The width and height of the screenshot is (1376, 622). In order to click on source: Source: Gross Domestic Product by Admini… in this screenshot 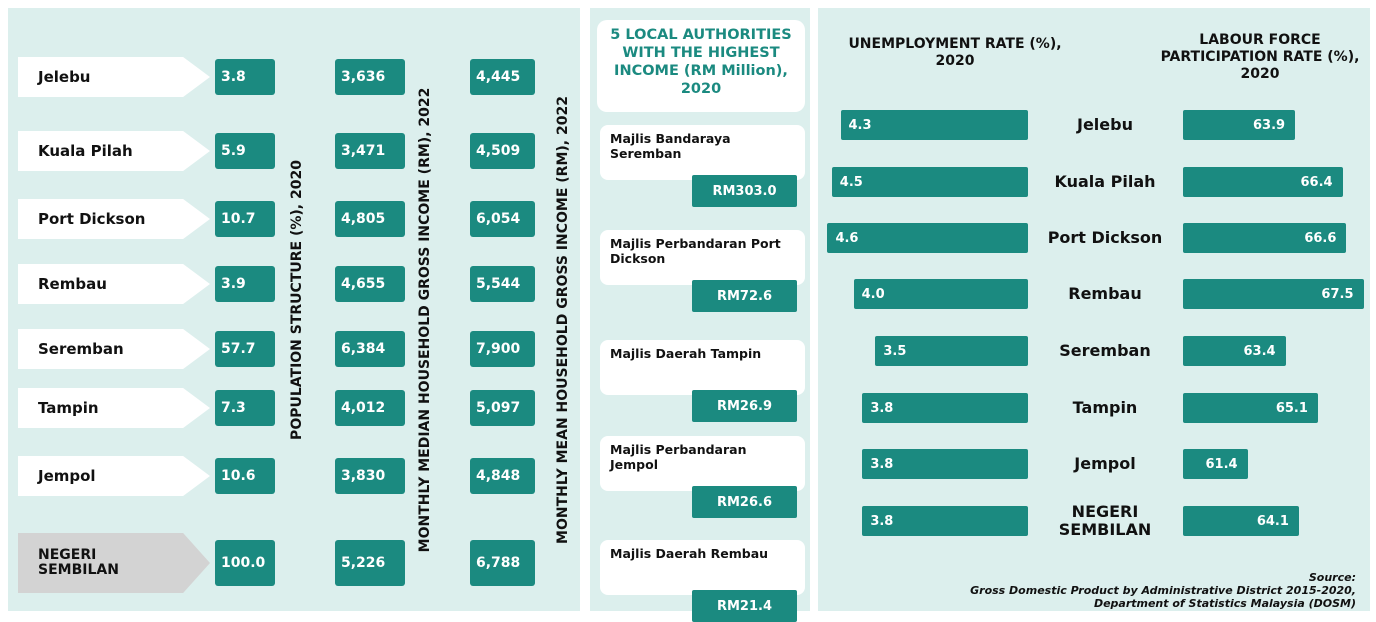, I will do `click(1146, 590)`.